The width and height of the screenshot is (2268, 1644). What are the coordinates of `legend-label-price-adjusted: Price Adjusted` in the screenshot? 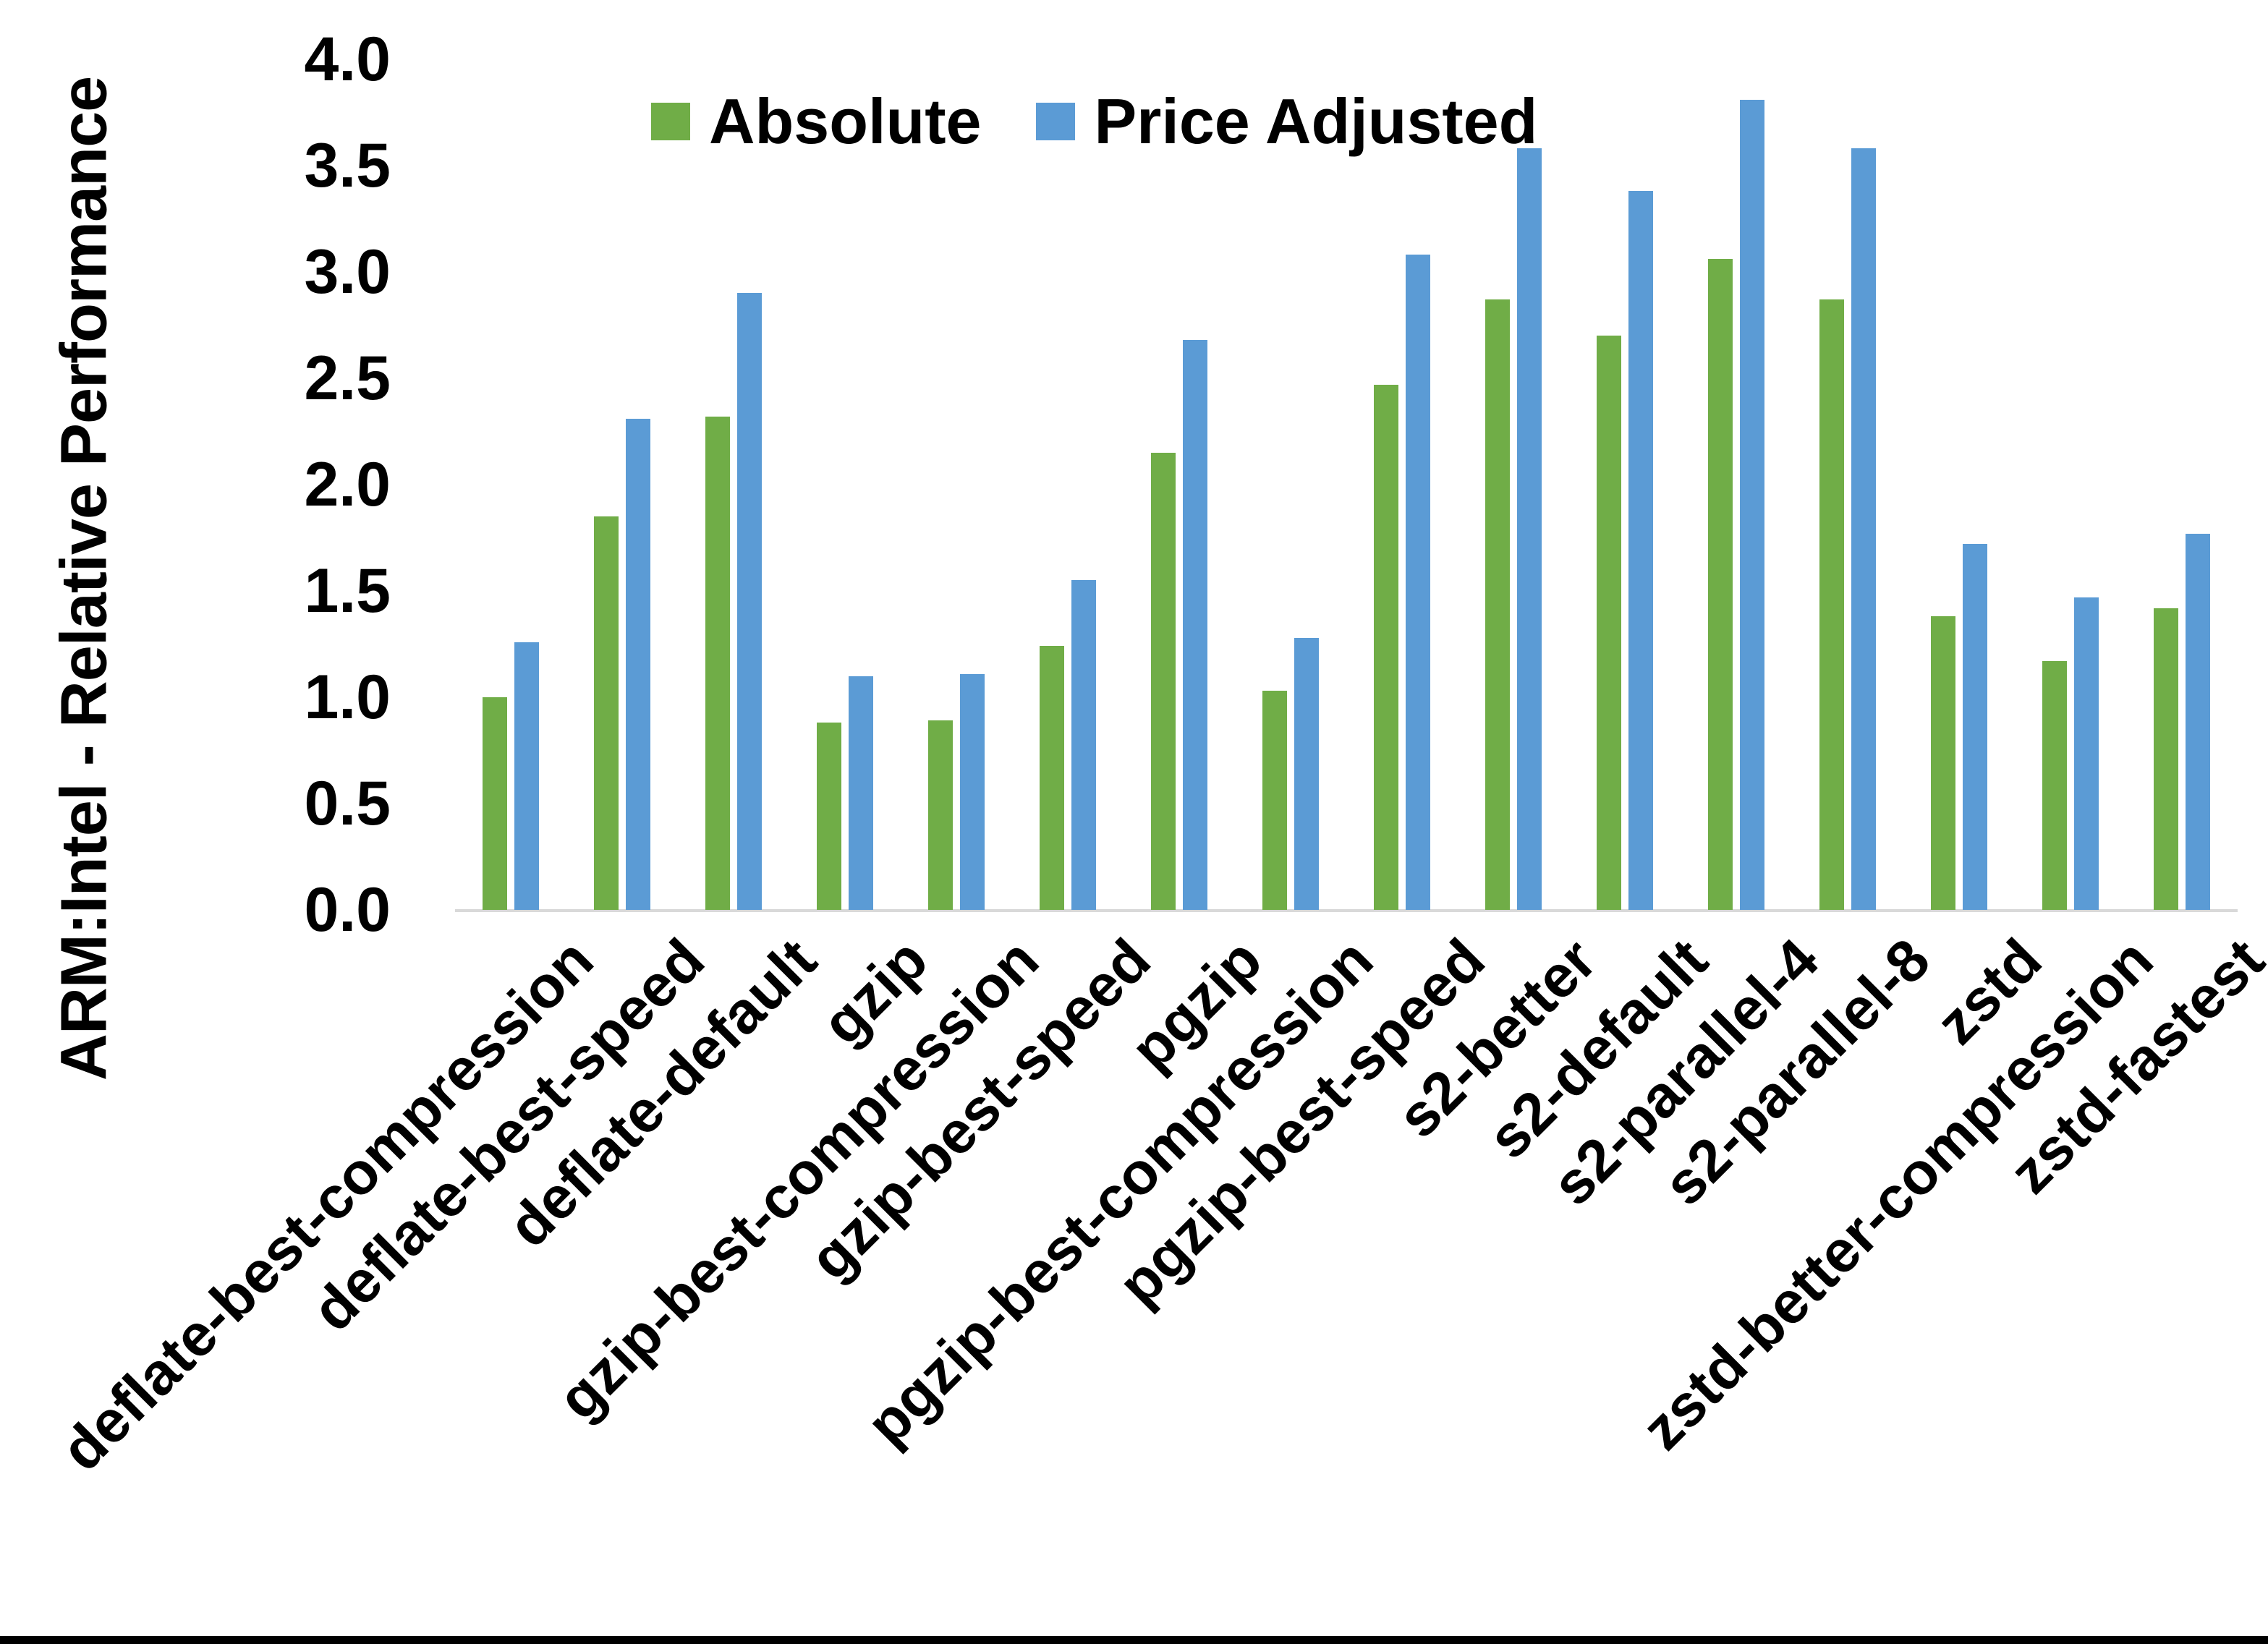 It's located at (1316, 121).